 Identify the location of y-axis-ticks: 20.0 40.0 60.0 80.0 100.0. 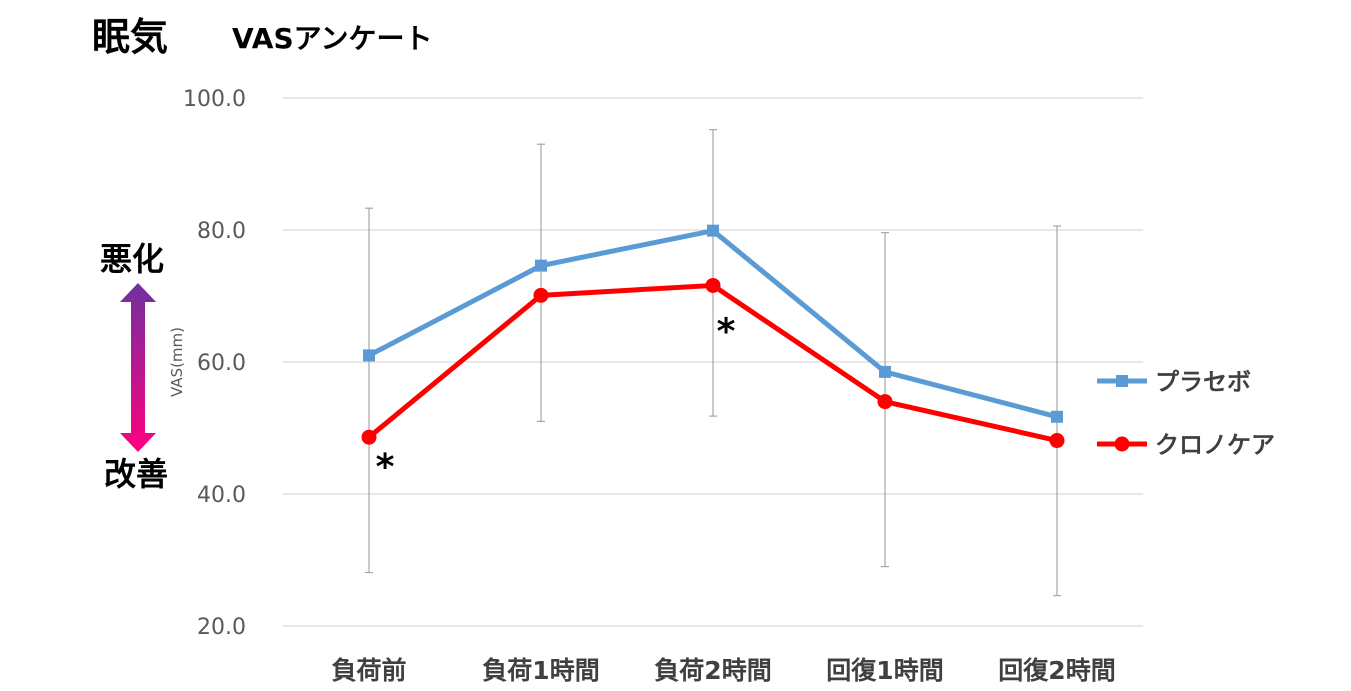
(214, 363).